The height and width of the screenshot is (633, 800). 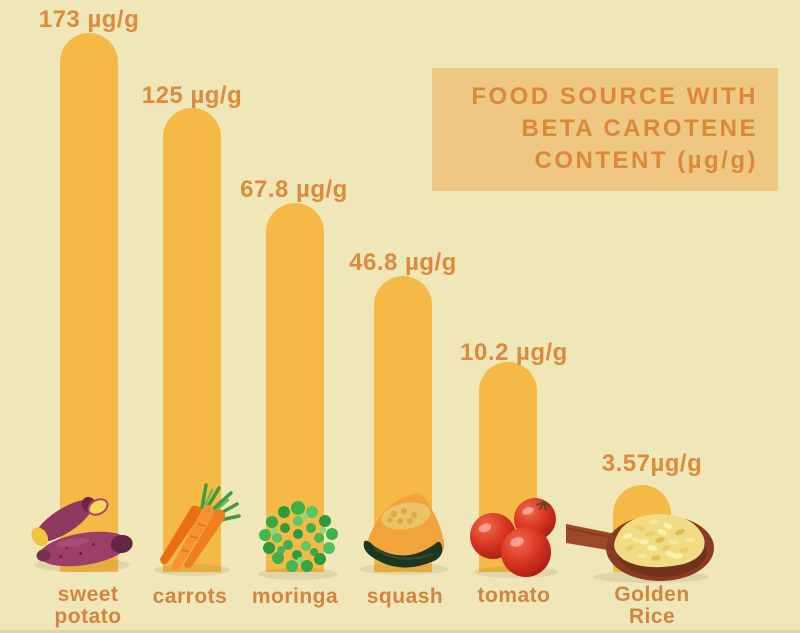 I want to click on squash-image, so click(x=404, y=534).